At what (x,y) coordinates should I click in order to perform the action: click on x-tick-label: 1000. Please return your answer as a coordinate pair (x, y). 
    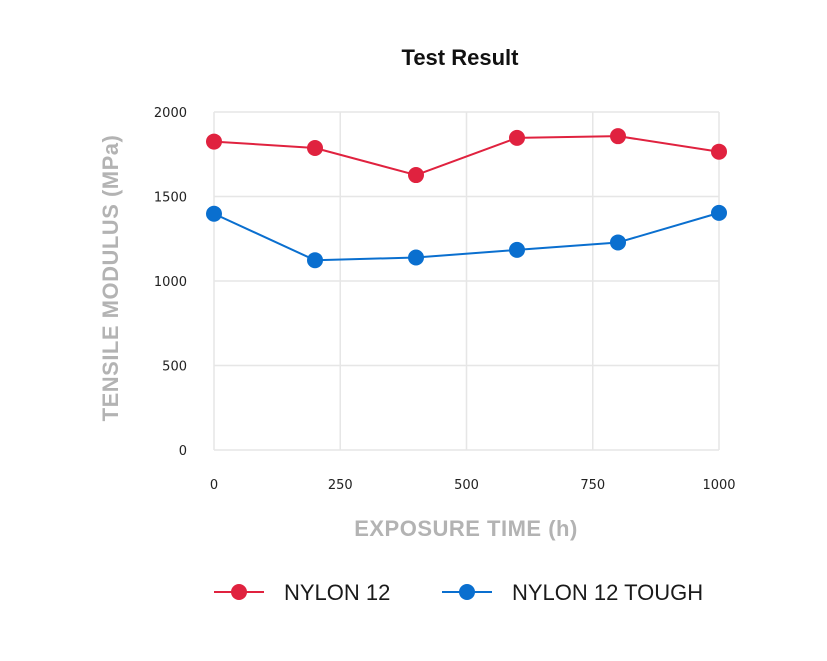
    Looking at the image, I should click on (718, 485).